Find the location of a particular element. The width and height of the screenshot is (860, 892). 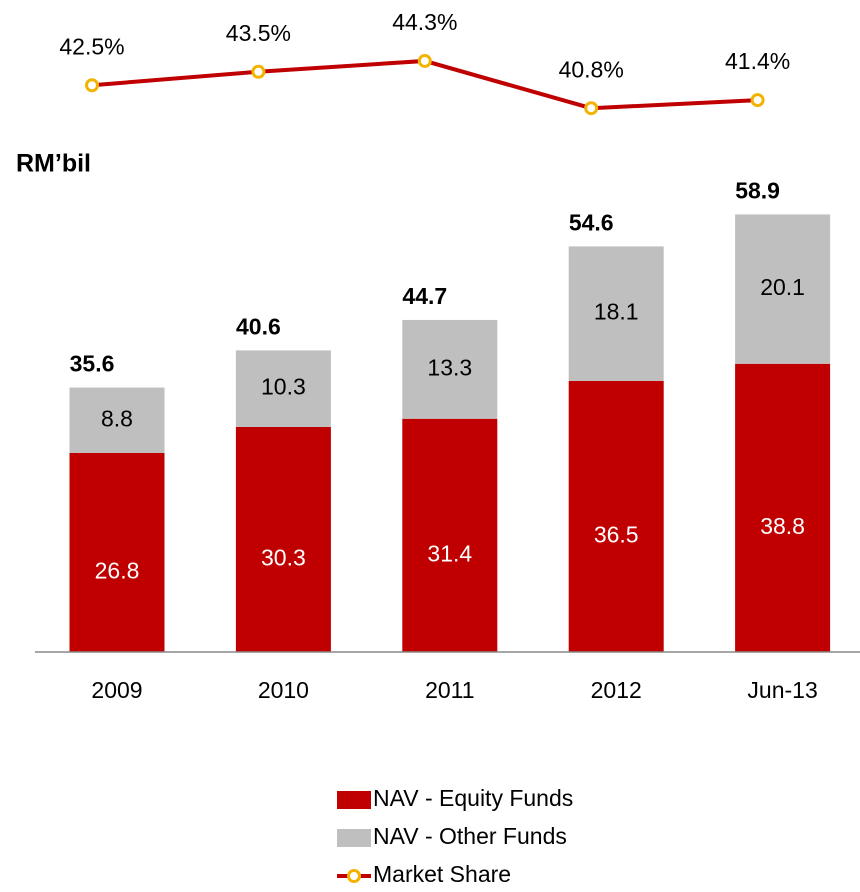

x-tick-label: 2010 is located at coordinates (283, 690).